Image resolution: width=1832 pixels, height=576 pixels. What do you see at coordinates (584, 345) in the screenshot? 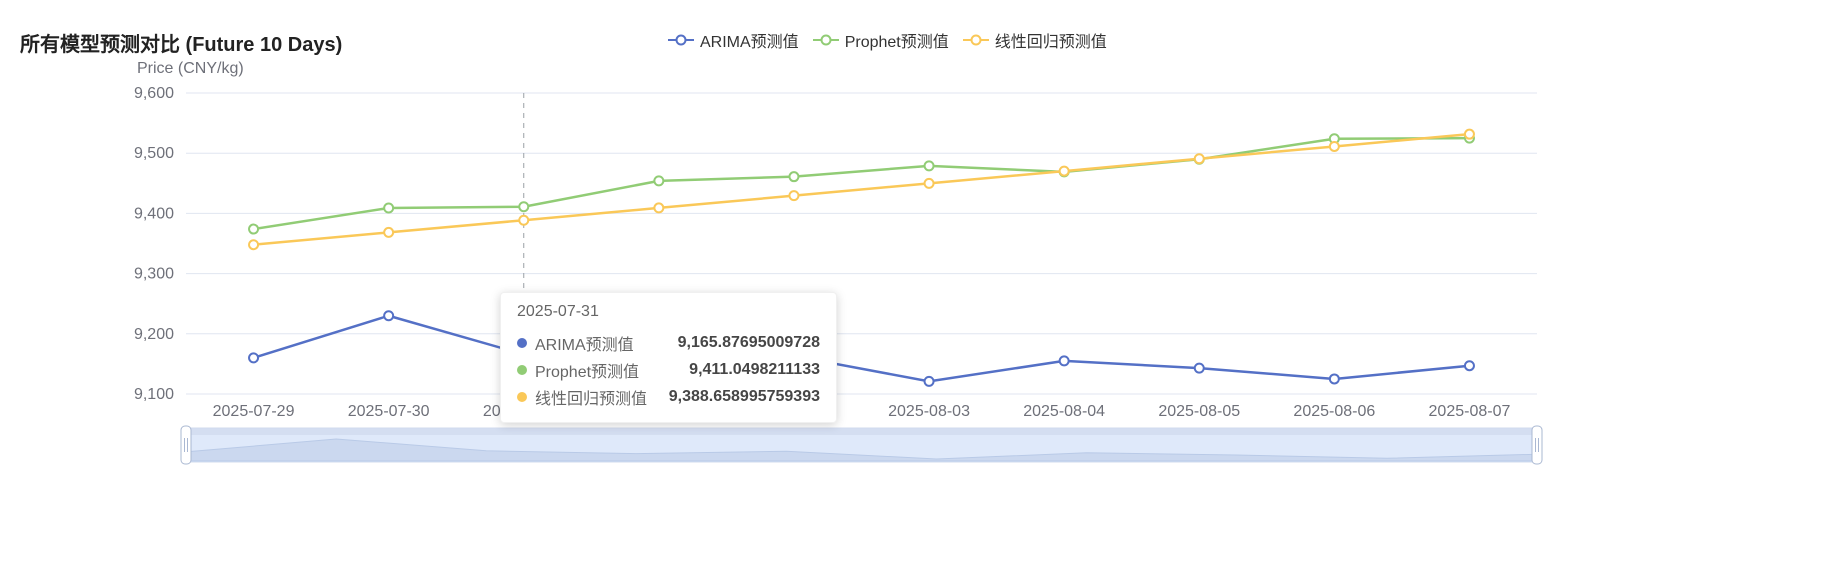
I see `tooltip-series-label: ARIMA预测值` at bounding box center [584, 345].